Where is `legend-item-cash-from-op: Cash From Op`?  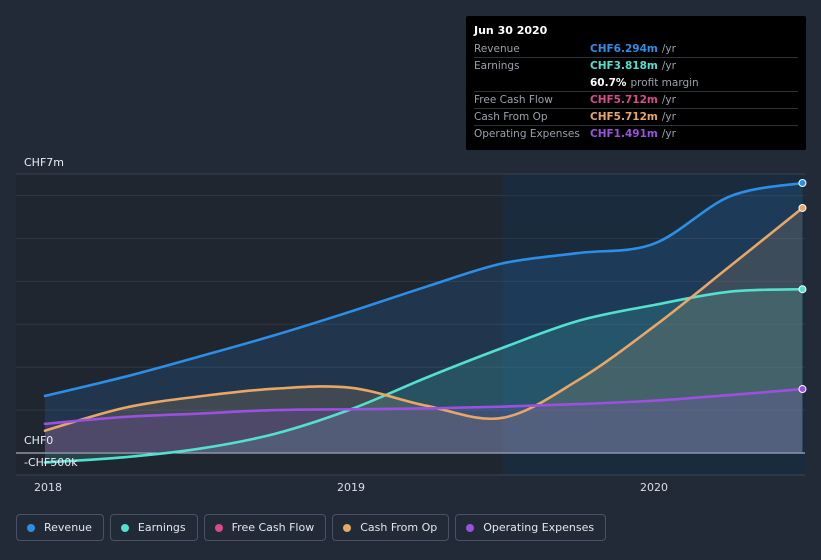 legend-item-cash-from-op: Cash From Op is located at coordinates (391, 527).